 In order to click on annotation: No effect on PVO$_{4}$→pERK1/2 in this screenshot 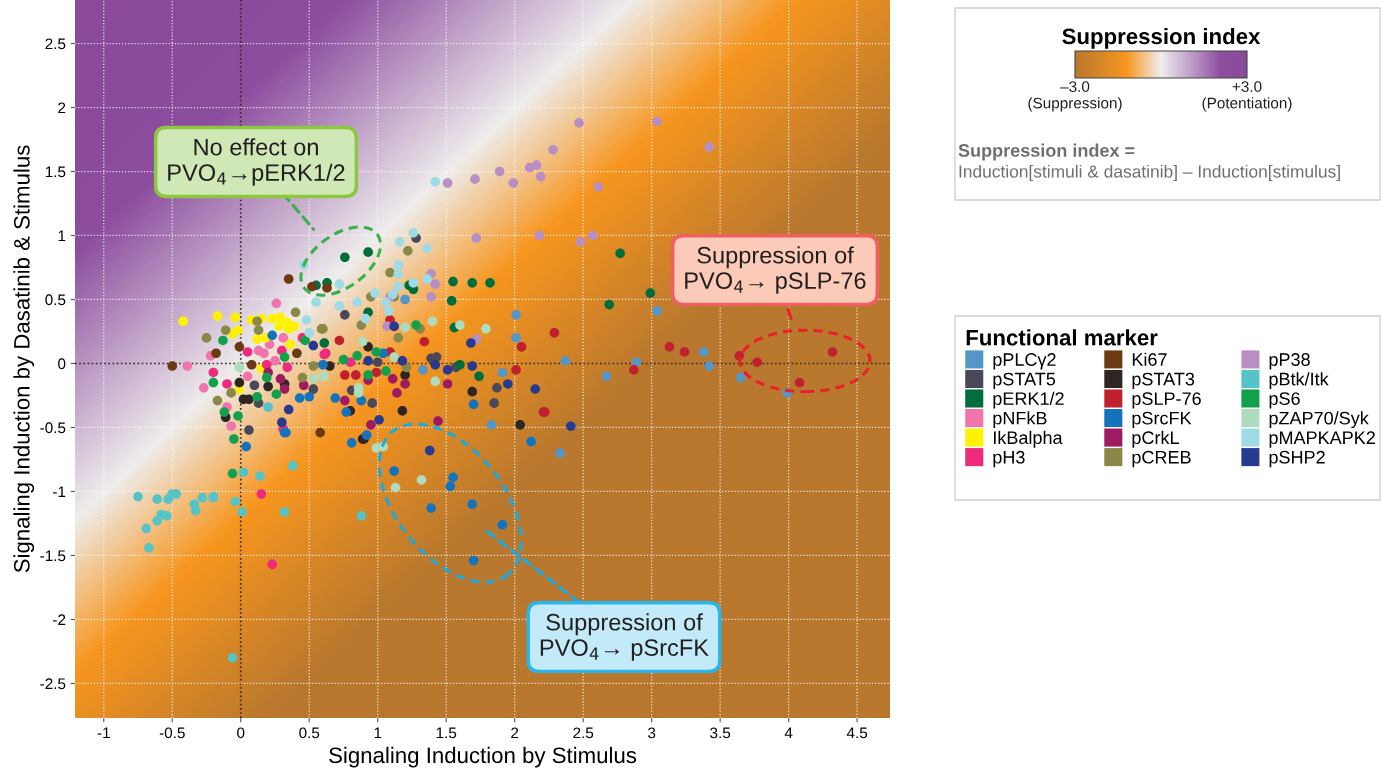, I will do `click(256, 162)`.